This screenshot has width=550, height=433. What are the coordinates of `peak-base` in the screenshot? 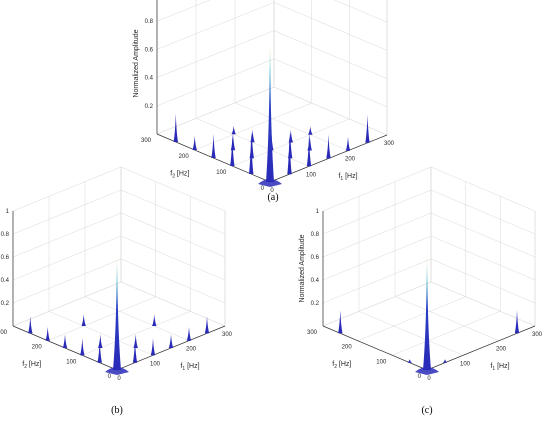 It's located at (270, 183).